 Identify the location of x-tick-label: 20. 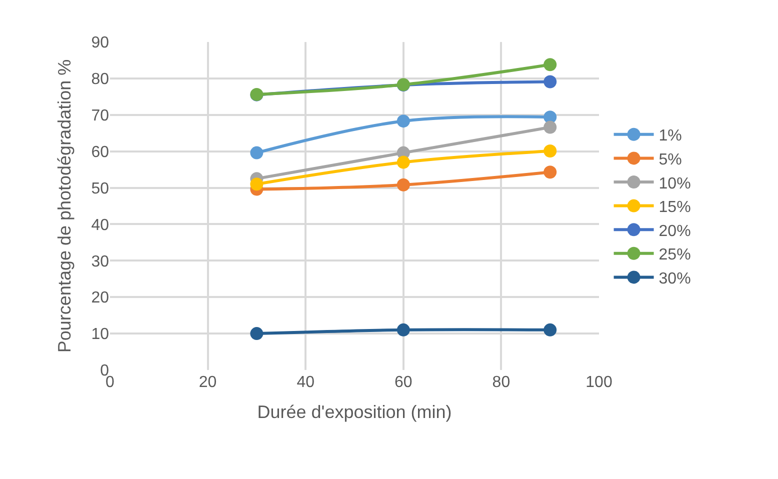
(207, 382).